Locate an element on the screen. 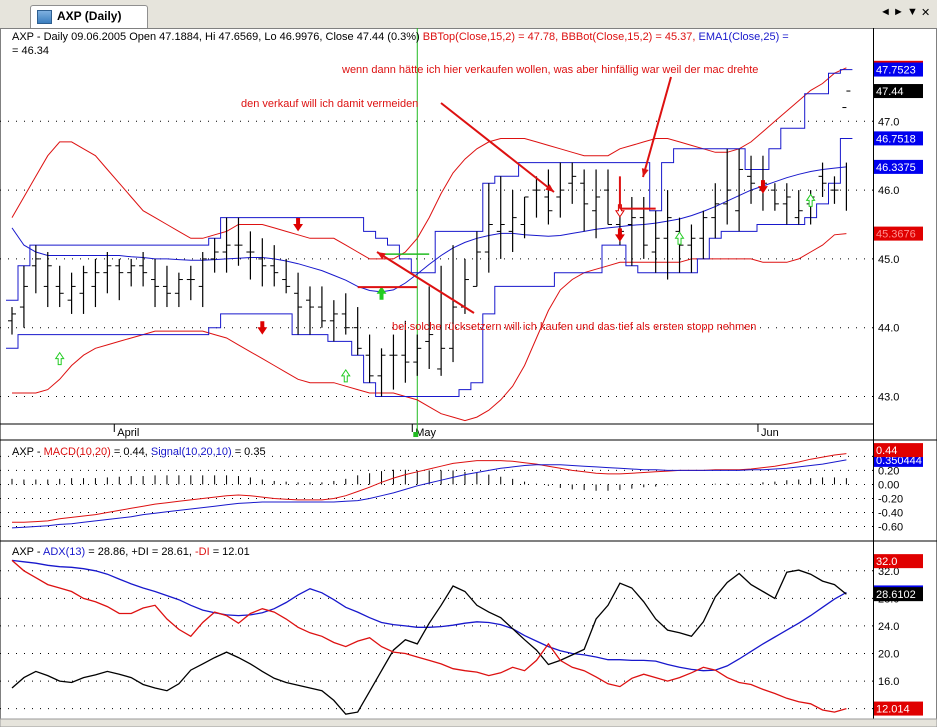 This screenshot has width=937, height=727. vertical-marker-handle is located at coordinates (416, 434).